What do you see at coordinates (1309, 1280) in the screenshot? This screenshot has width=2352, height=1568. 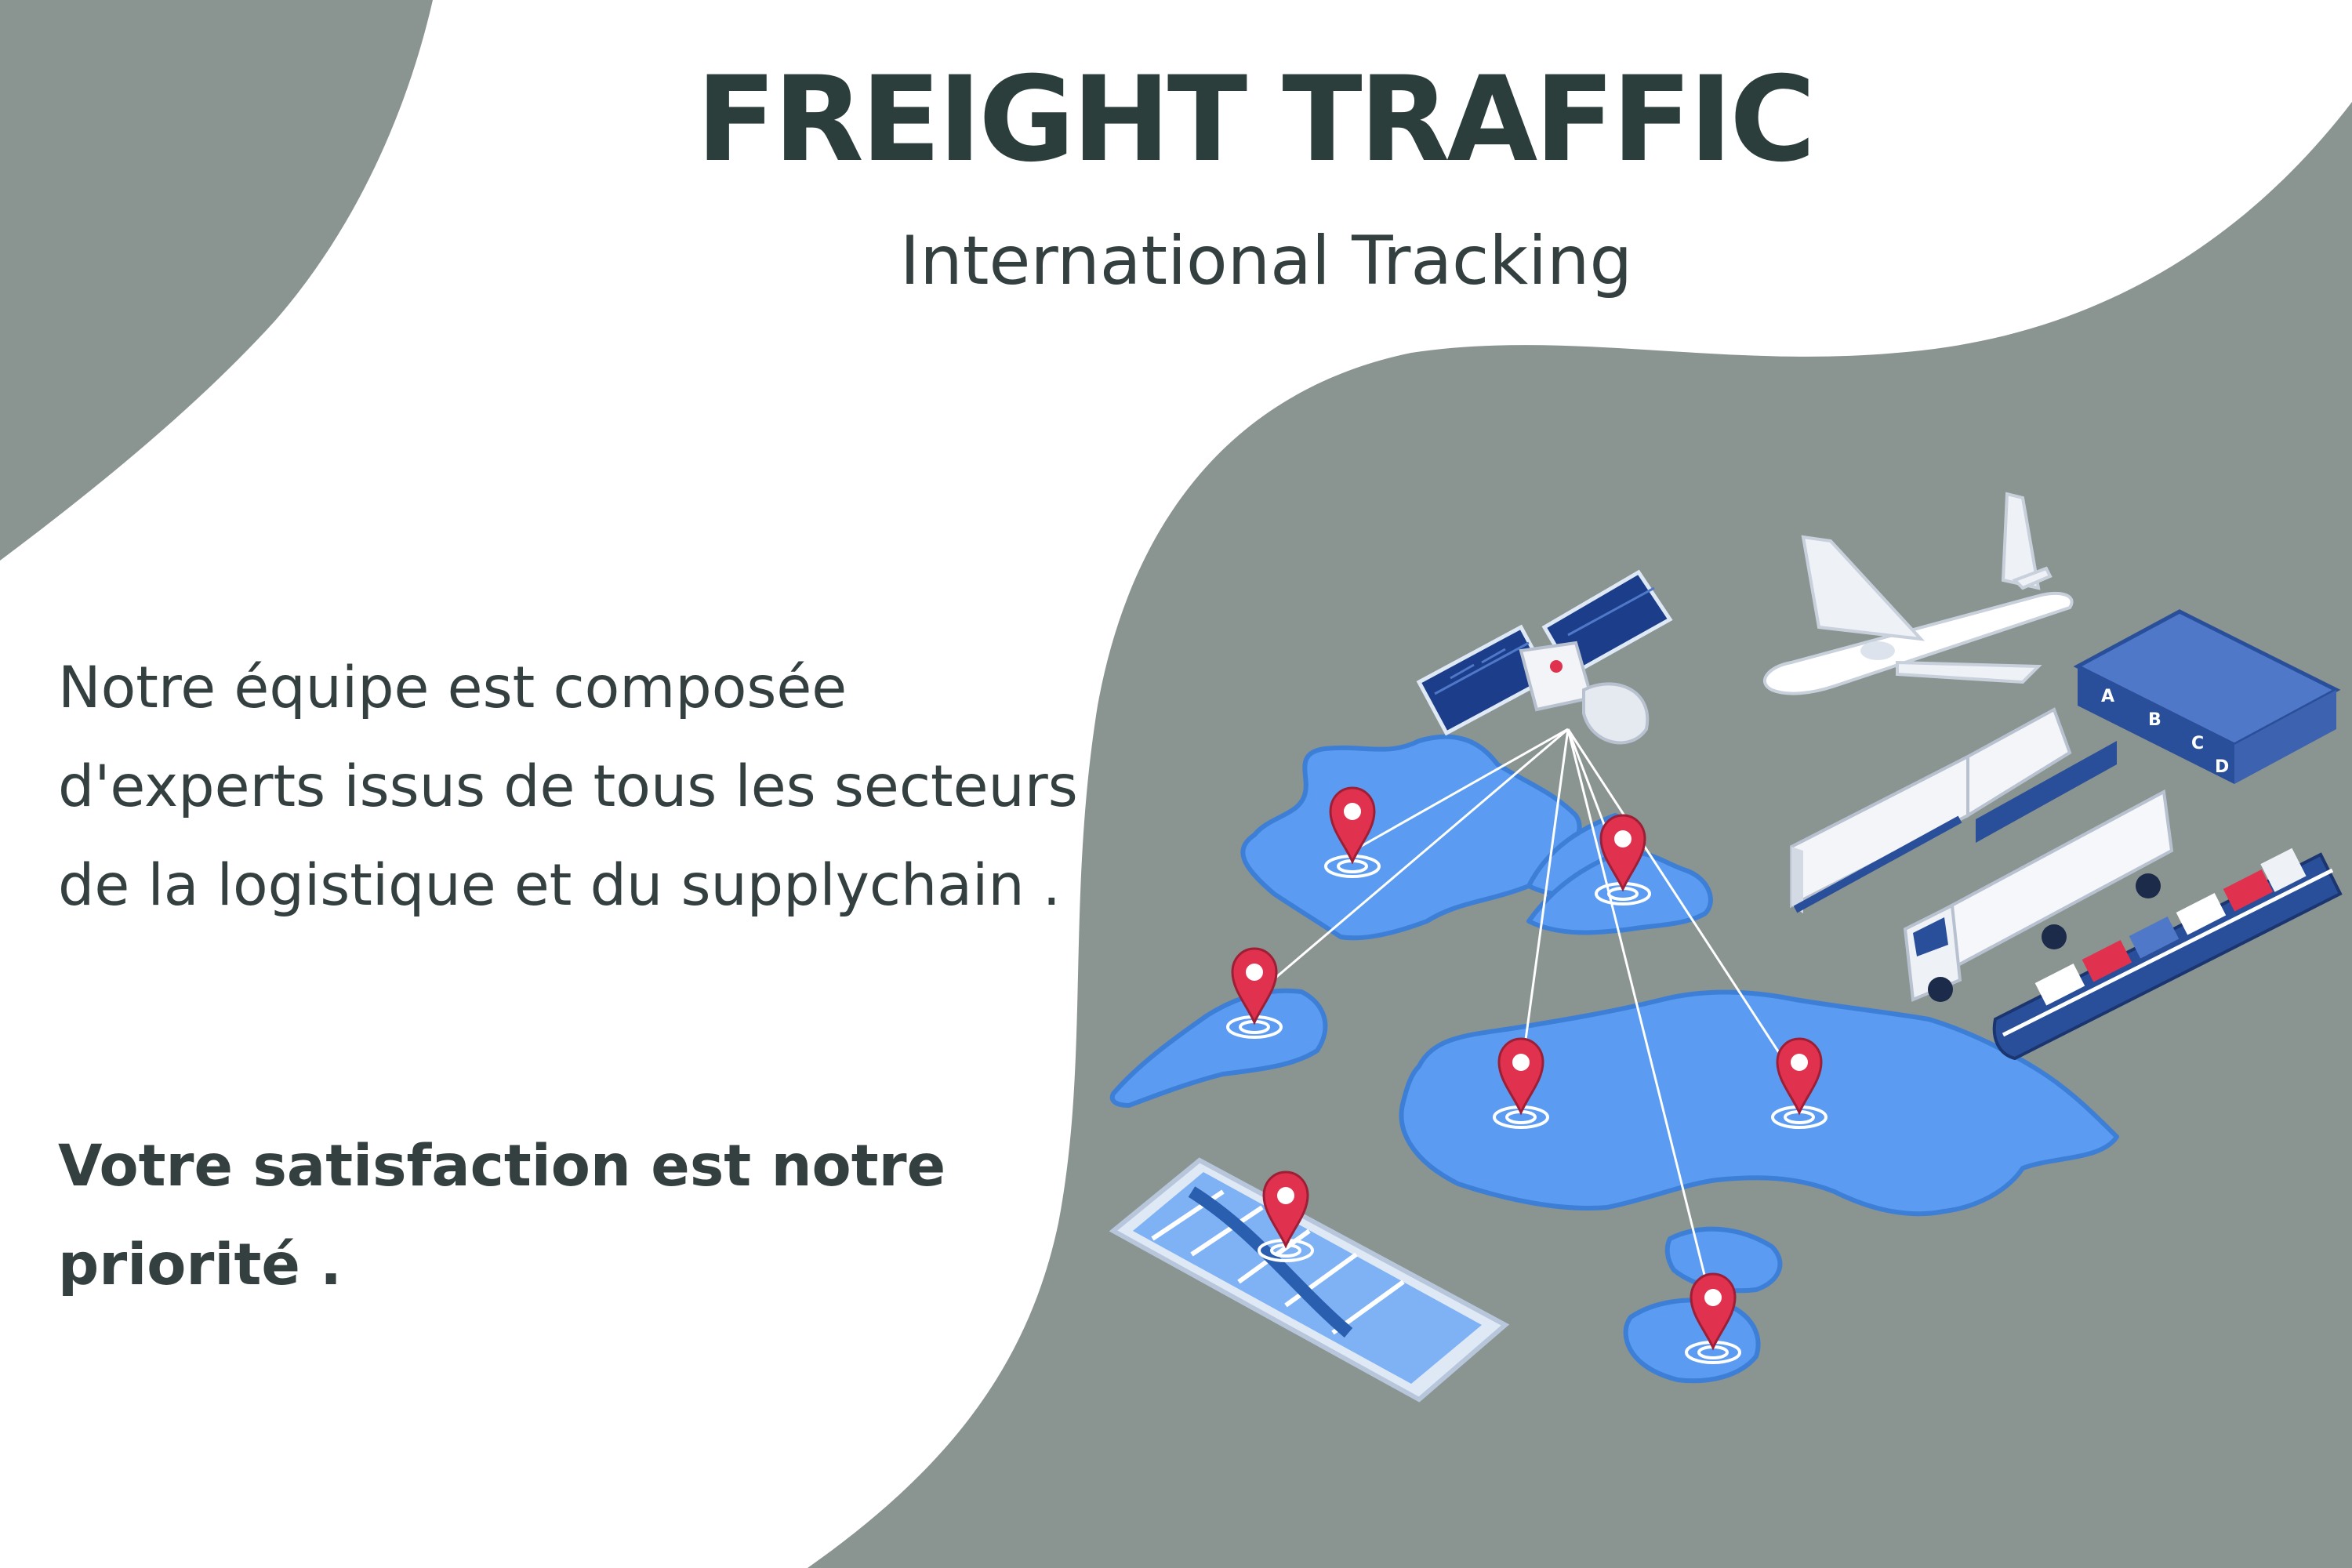 I see `smartphone-map-icon` at bounding box center [1309, 1280].